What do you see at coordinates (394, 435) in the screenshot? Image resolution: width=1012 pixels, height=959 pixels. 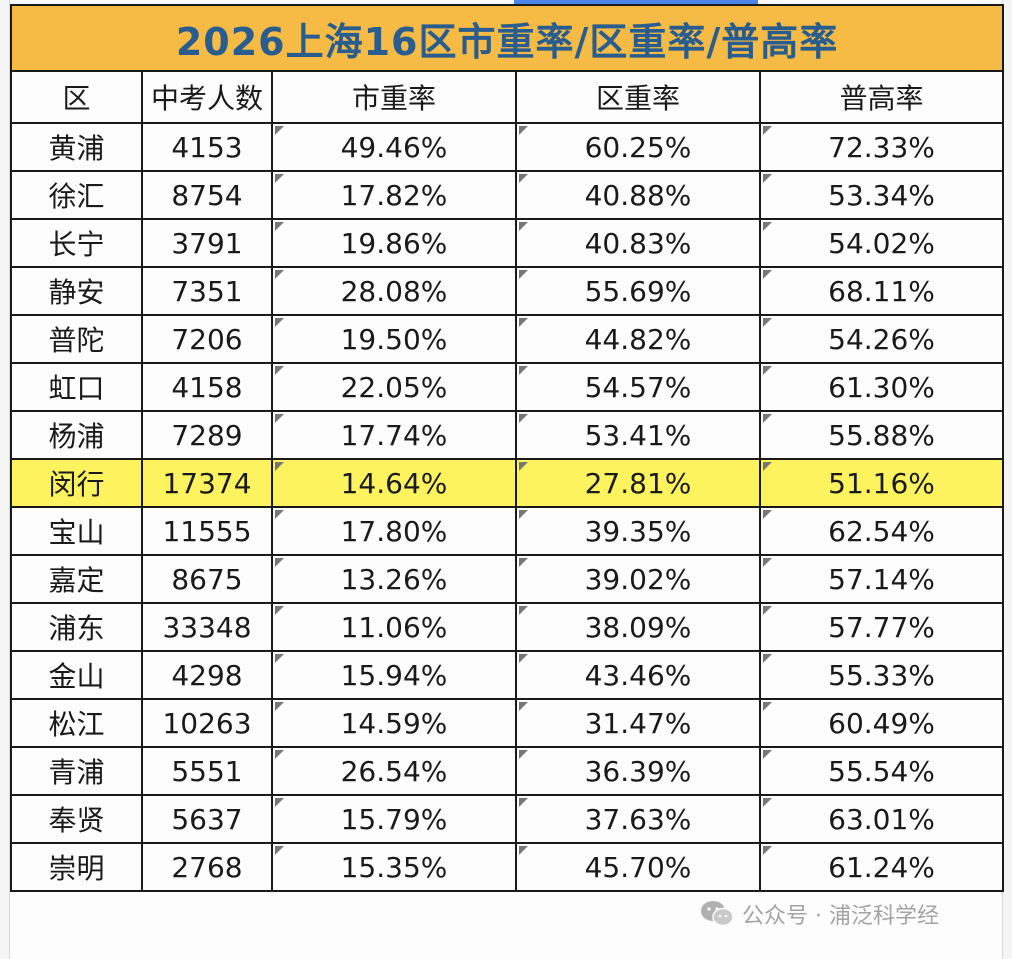 I see `cell-city-rate: 17.74%` at bounding box center [394, 435].